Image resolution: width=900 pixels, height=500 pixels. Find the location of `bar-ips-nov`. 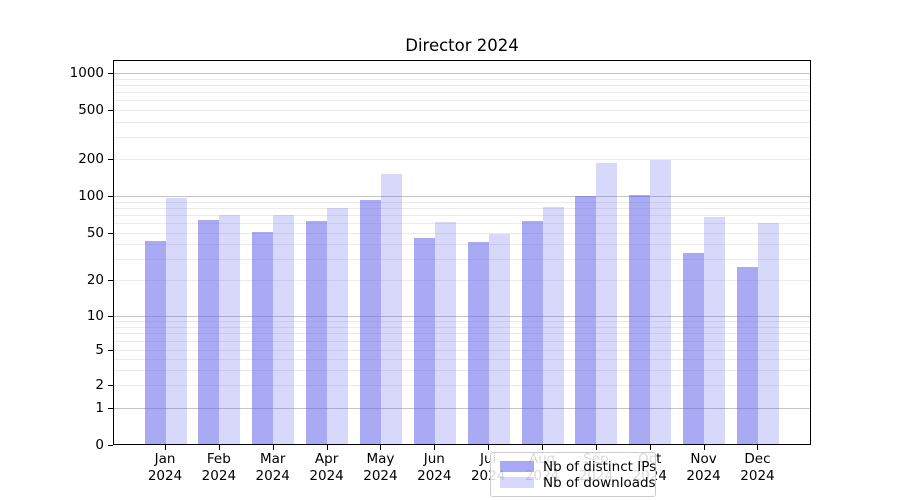

bar-ips-nov is located at coordinates (694, 348).